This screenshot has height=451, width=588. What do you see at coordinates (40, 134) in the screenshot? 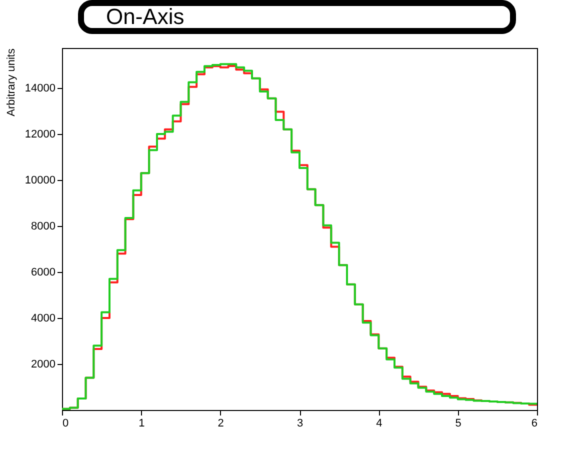
I see `y-tick-label: 12000` at bounding box center [40, 134].